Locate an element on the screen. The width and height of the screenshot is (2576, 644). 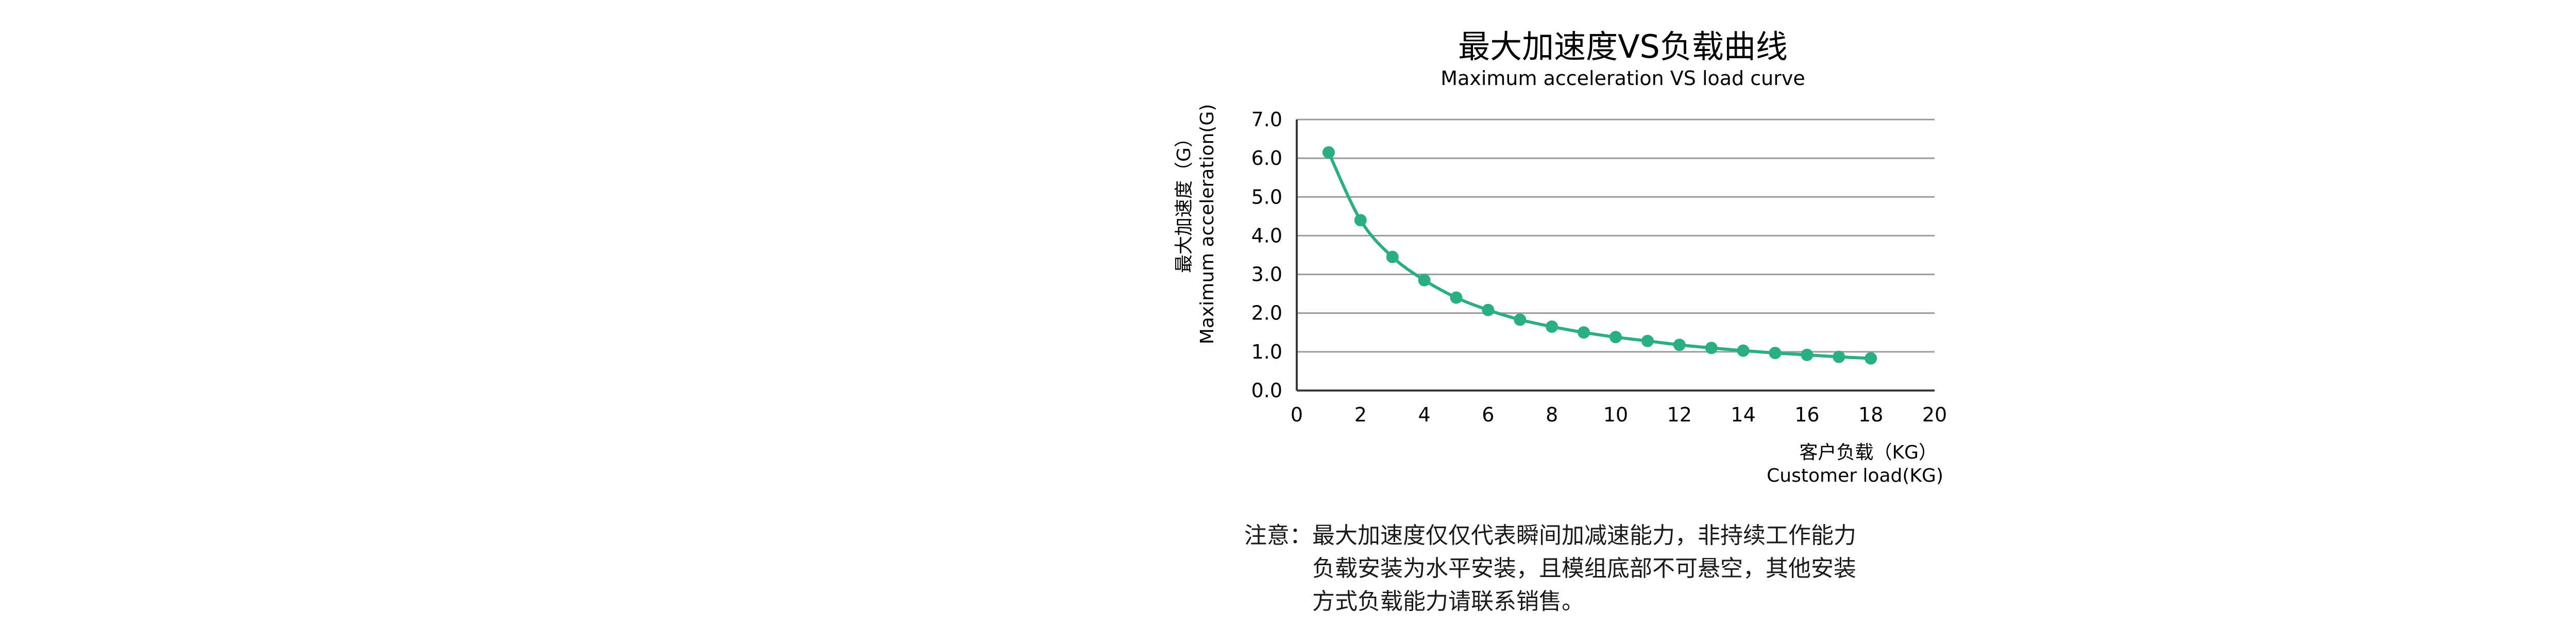
grid-lines is located at coordinates (1616, 235).